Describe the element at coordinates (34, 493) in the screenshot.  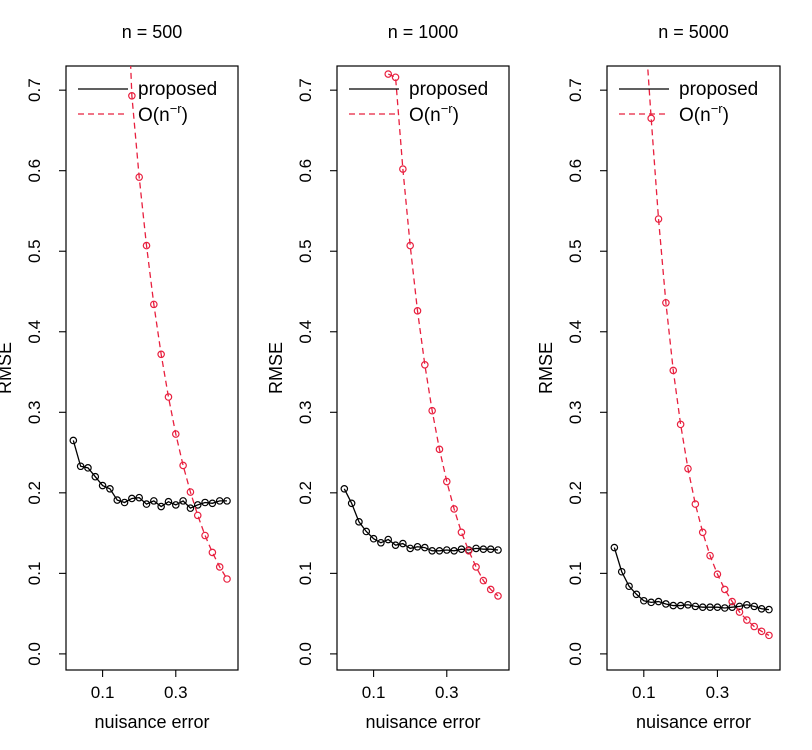
I see `y-tick-label: 0.2` at that location.